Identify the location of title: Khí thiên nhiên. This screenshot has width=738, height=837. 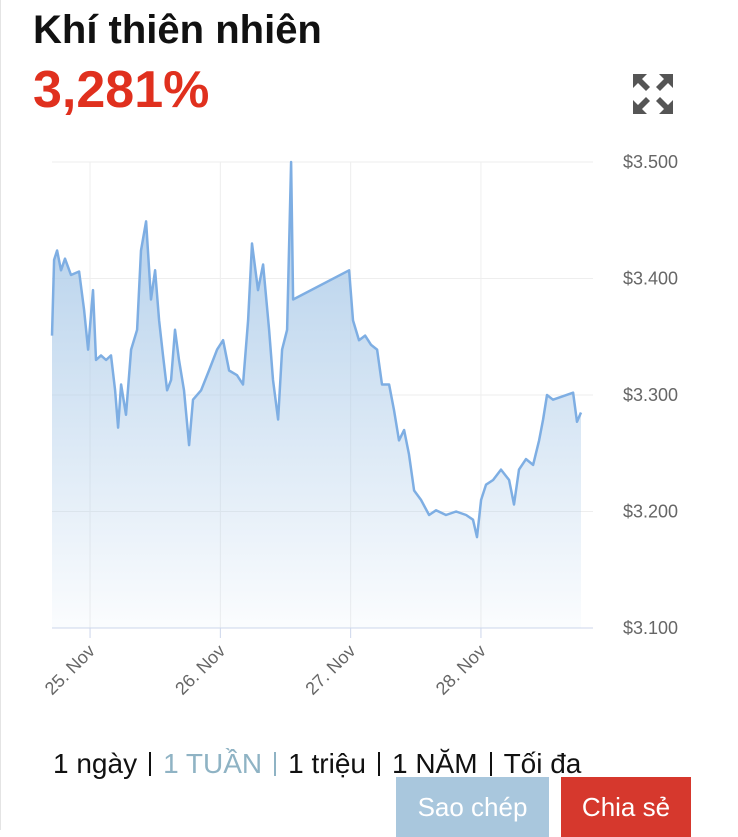
(177, 30).